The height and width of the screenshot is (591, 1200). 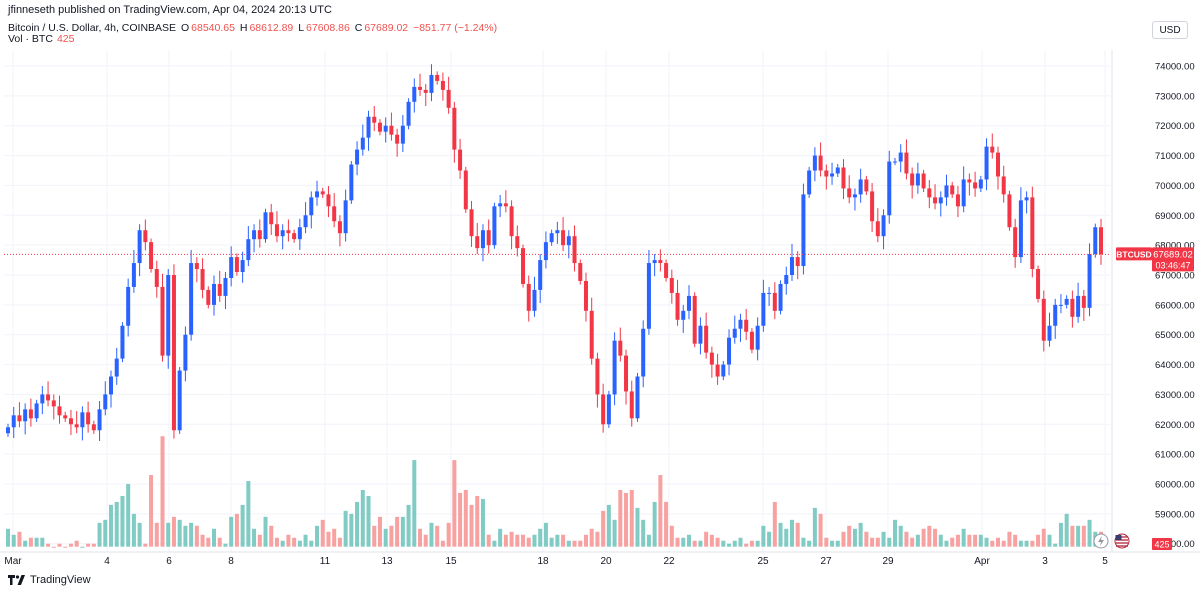 I want to click on symbol-tag-label: BTCUSD, so click(x=1133, y=254).